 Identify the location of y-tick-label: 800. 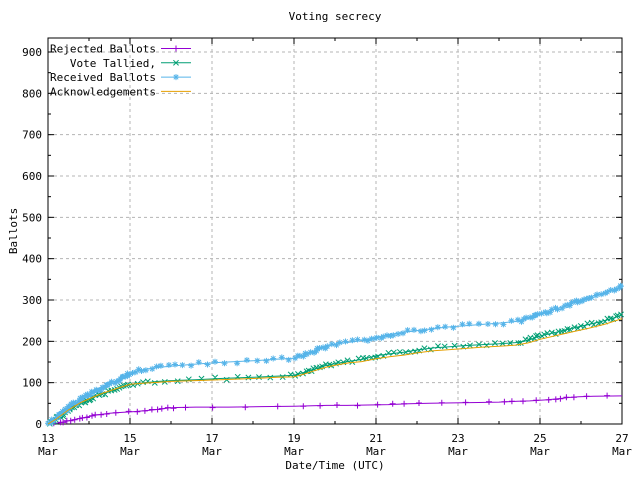
(32, 93).